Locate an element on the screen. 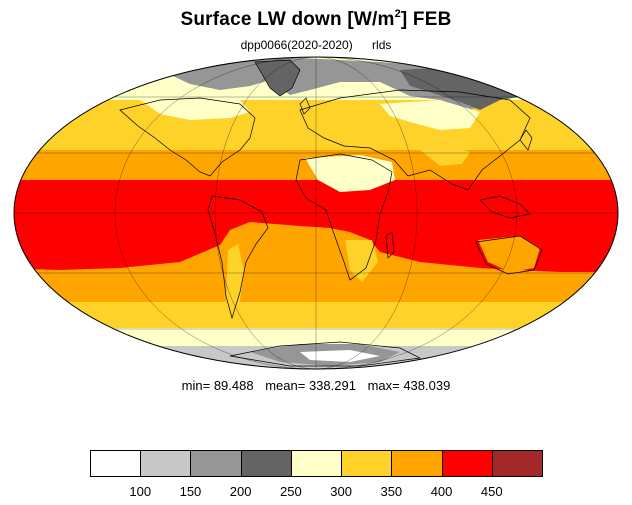 This screenshot has width=632, height=505. south-america-coast is located at coordinates (238, 257).